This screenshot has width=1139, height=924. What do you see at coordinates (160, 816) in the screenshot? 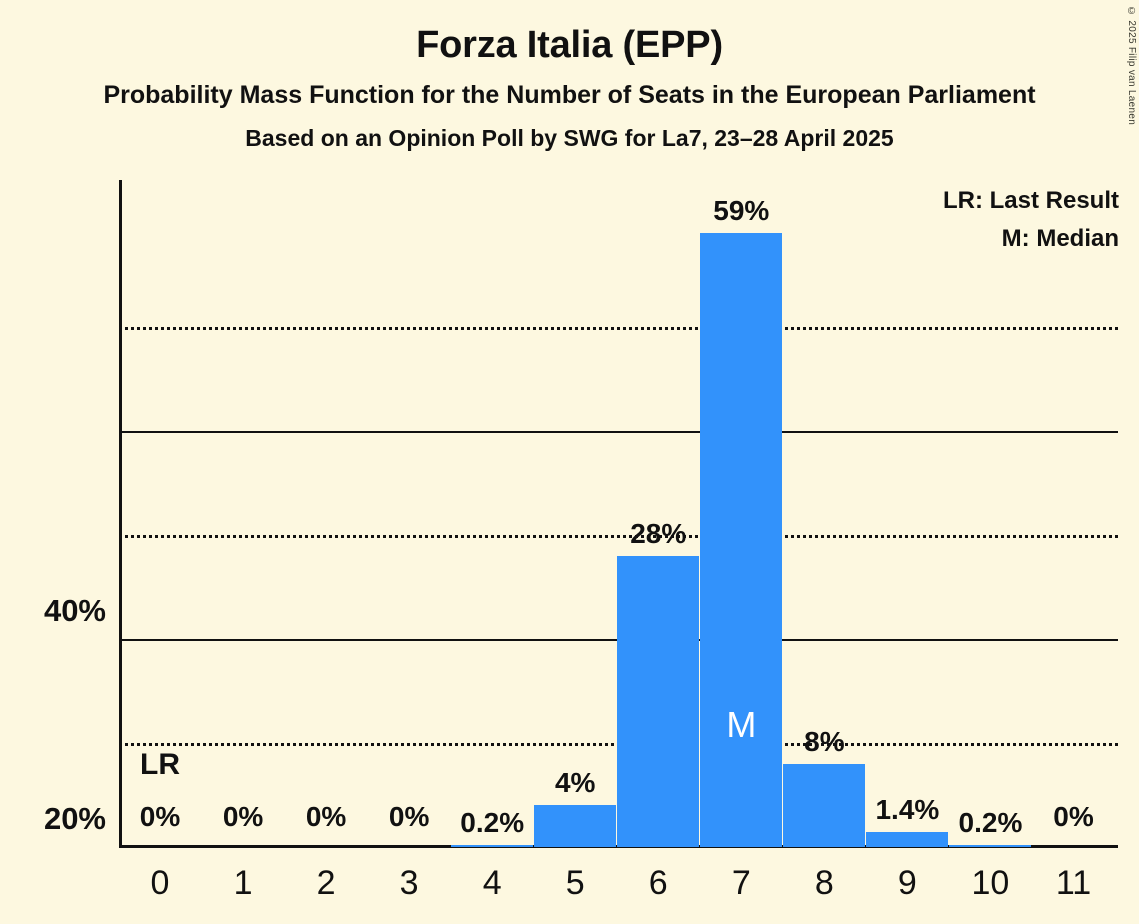
I see `bar-value-label-seat-0: 0%` at bounding box center [160, 816].